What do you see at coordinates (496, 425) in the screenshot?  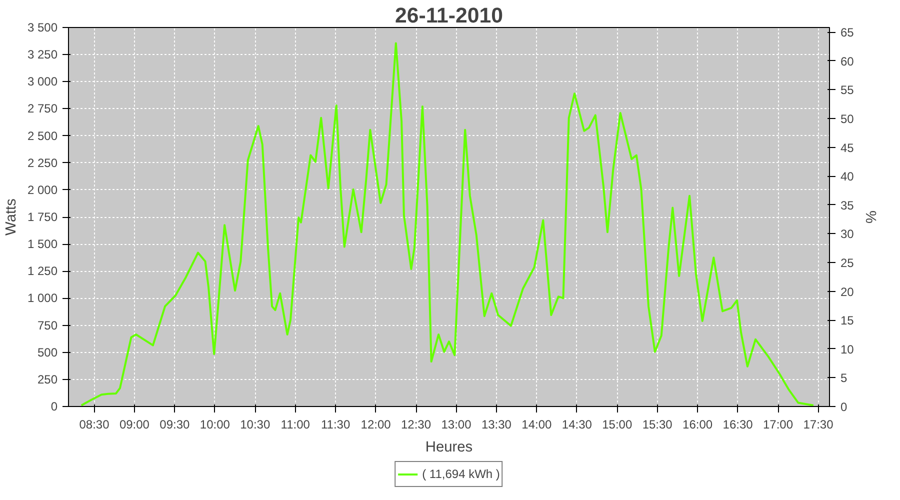 I see `x-tick-label: 13:30` at bounding box center [496, 425].